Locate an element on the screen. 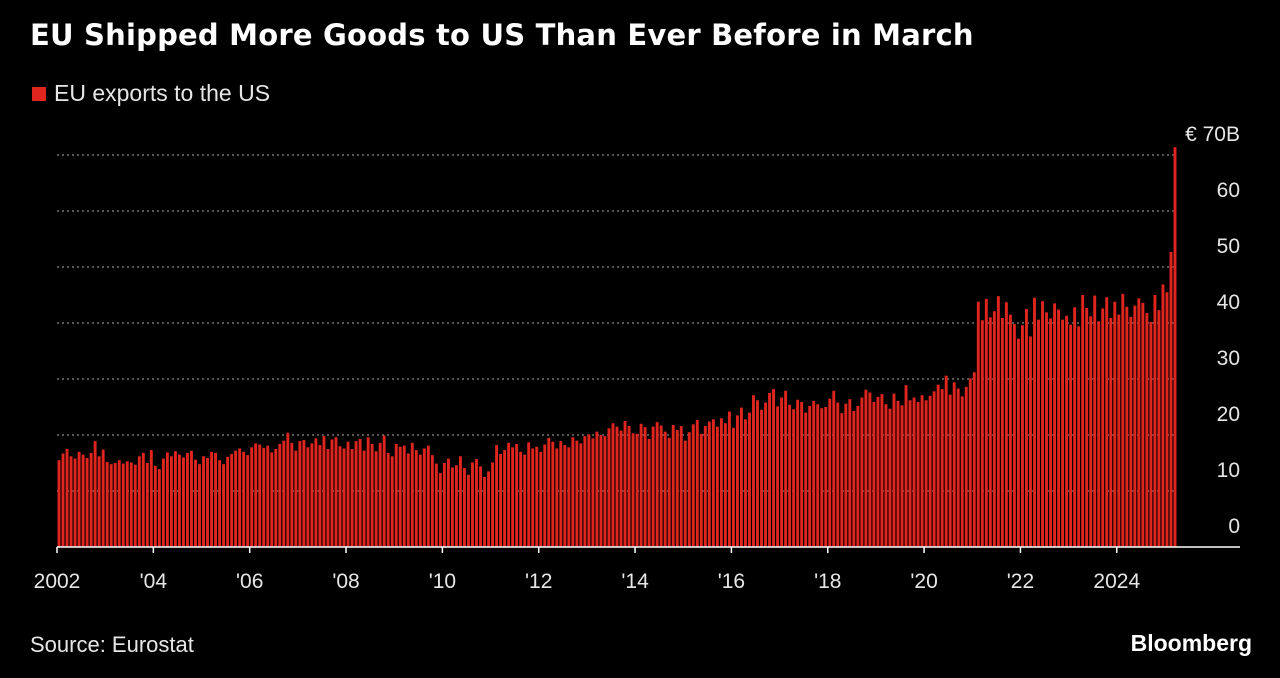  y-tick-label: 40 is located at coordinates (1228, 302).